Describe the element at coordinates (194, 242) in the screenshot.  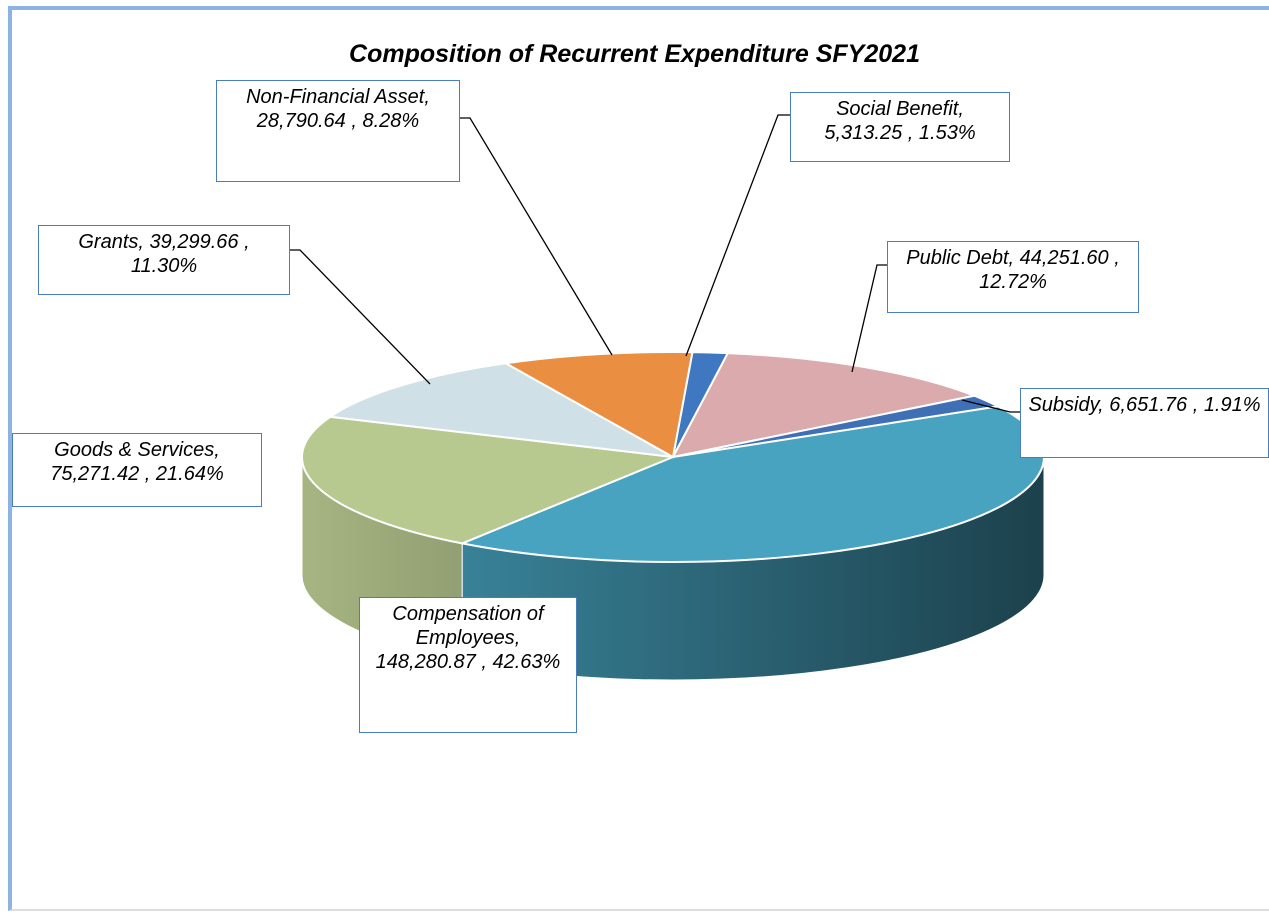
I see `label-value: 39,299.66` at that location.